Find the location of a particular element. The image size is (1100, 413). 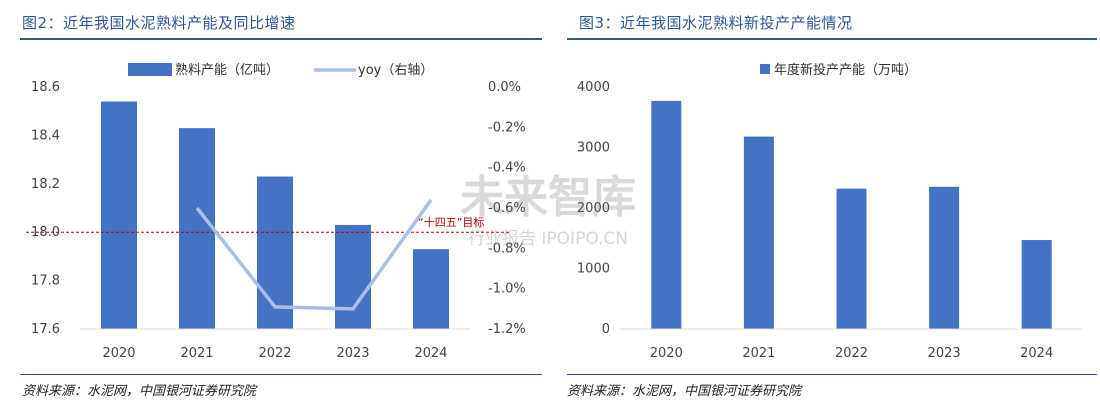

right-y-tick-label: -0.2% is located at coordinates (507, 127).